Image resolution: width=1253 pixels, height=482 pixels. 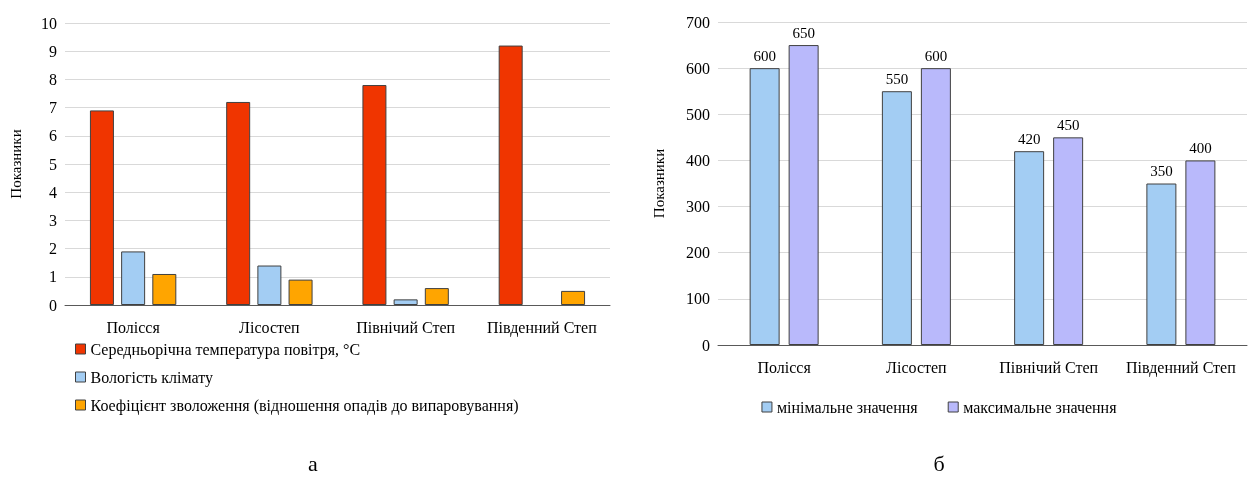 What do you see at coordinates (53, 249) in the screenshot?
I see `y-tick-label: 2` at bounding box center [53, 249].